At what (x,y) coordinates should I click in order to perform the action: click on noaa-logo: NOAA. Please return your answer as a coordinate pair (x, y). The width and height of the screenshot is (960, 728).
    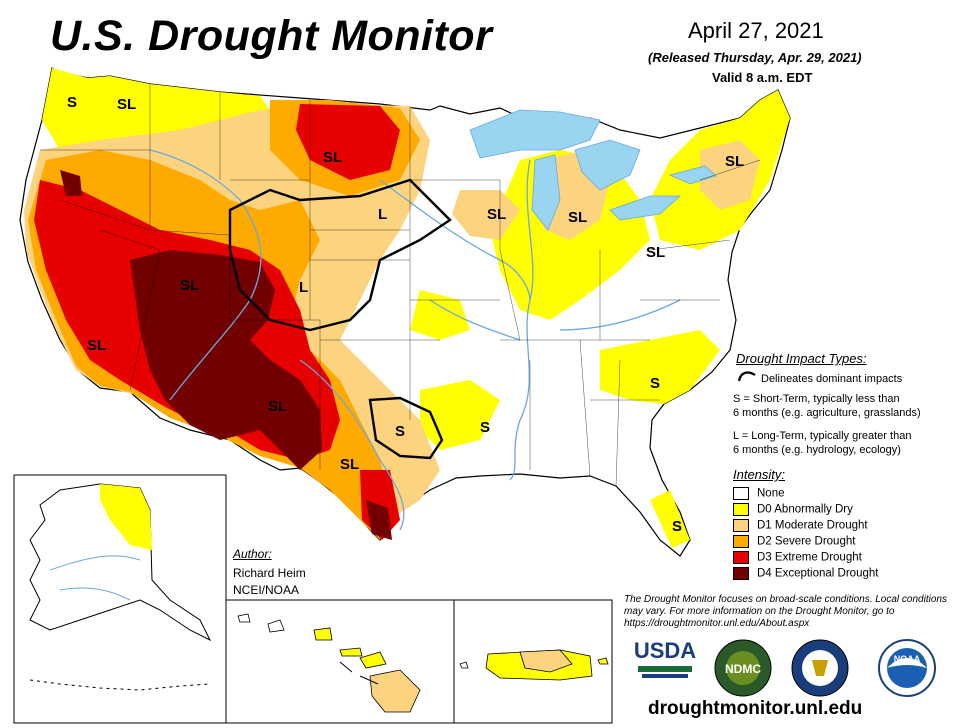
    Looking at the image, I should click on (907, 668).